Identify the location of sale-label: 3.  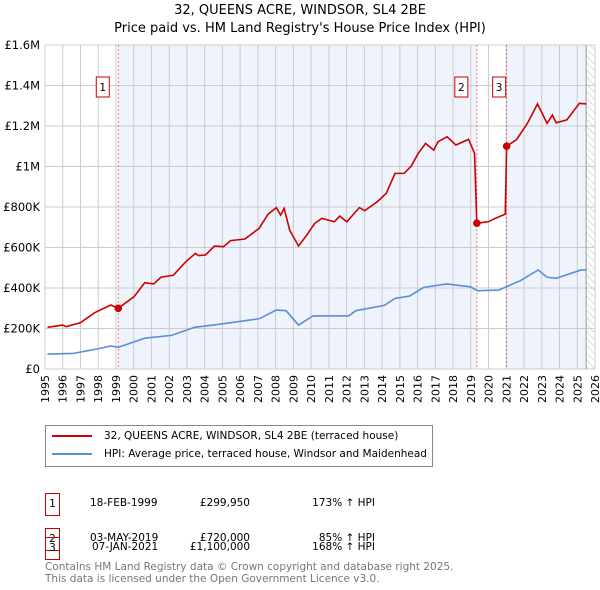
(499, 88).